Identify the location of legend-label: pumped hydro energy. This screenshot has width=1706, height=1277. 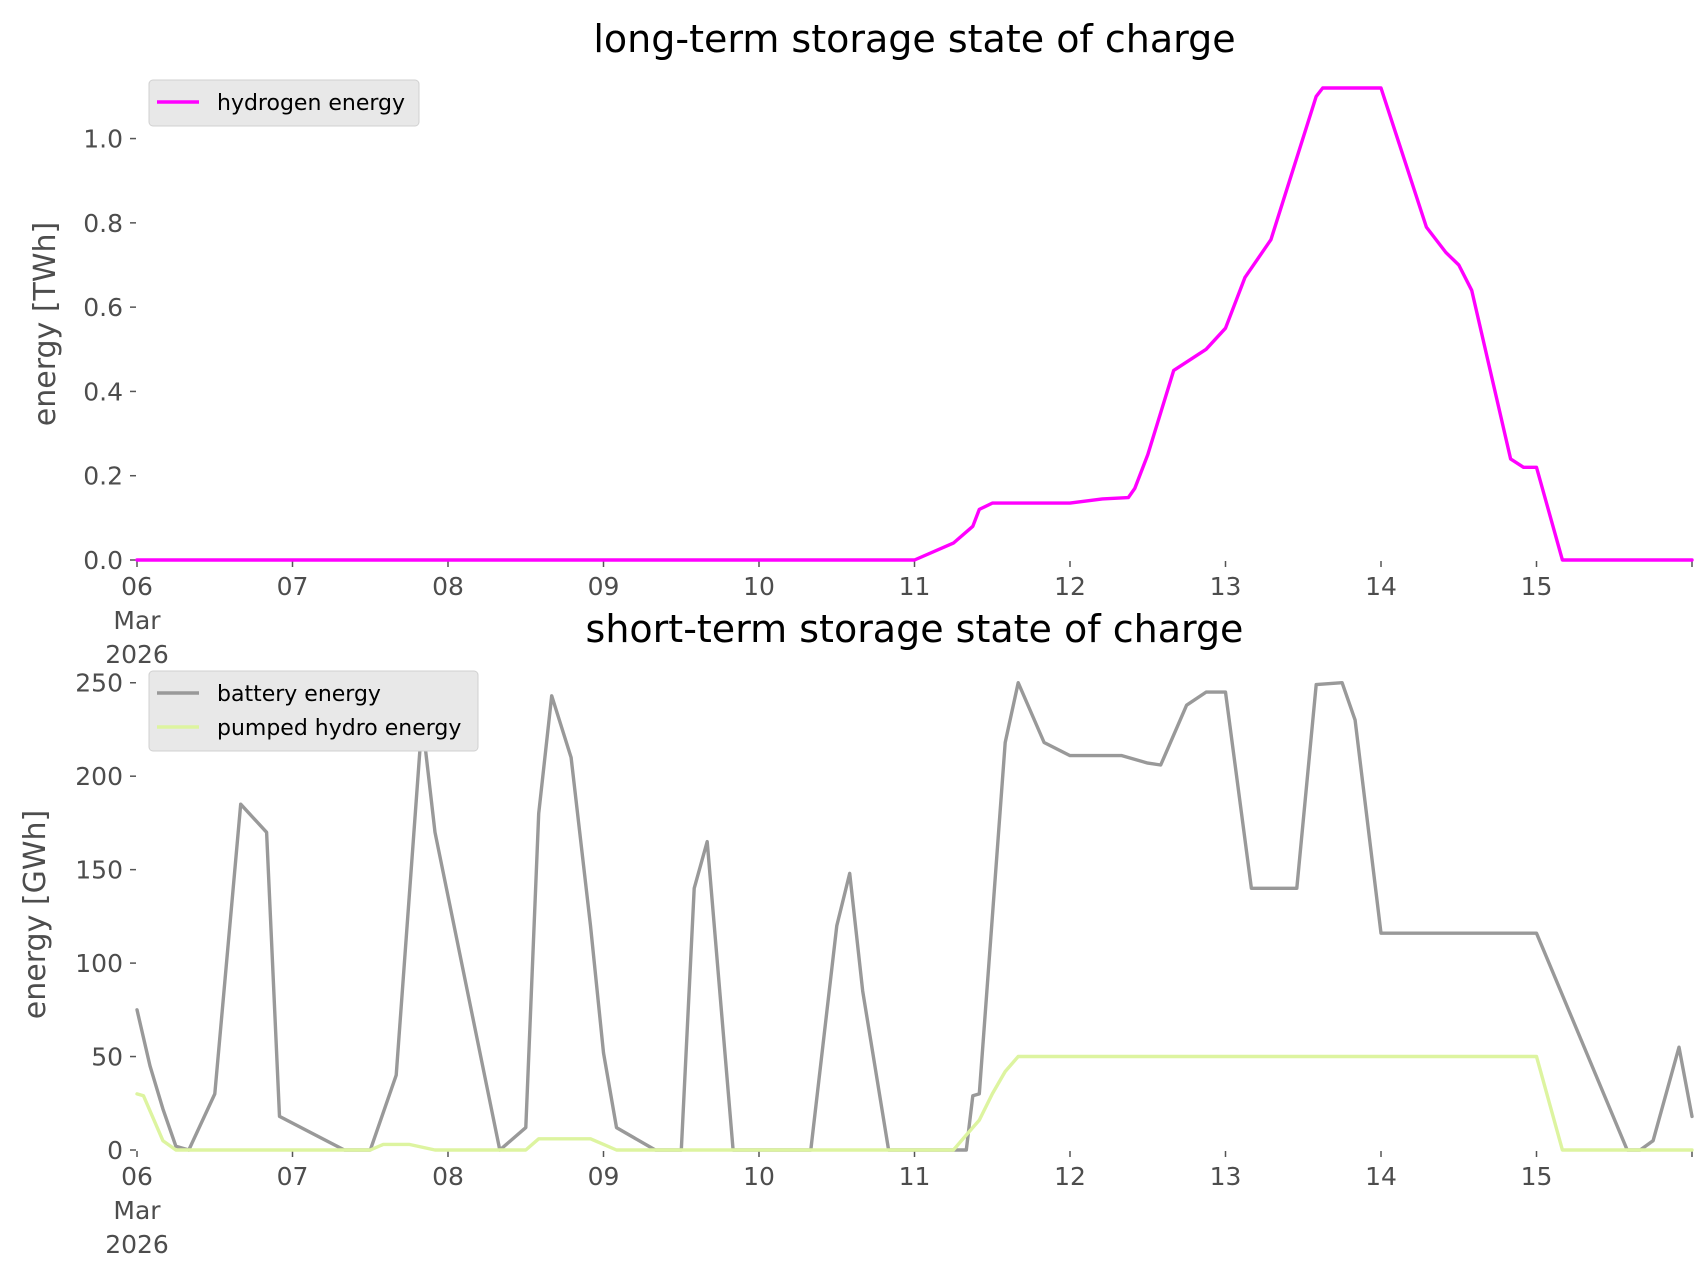
(339, 728).